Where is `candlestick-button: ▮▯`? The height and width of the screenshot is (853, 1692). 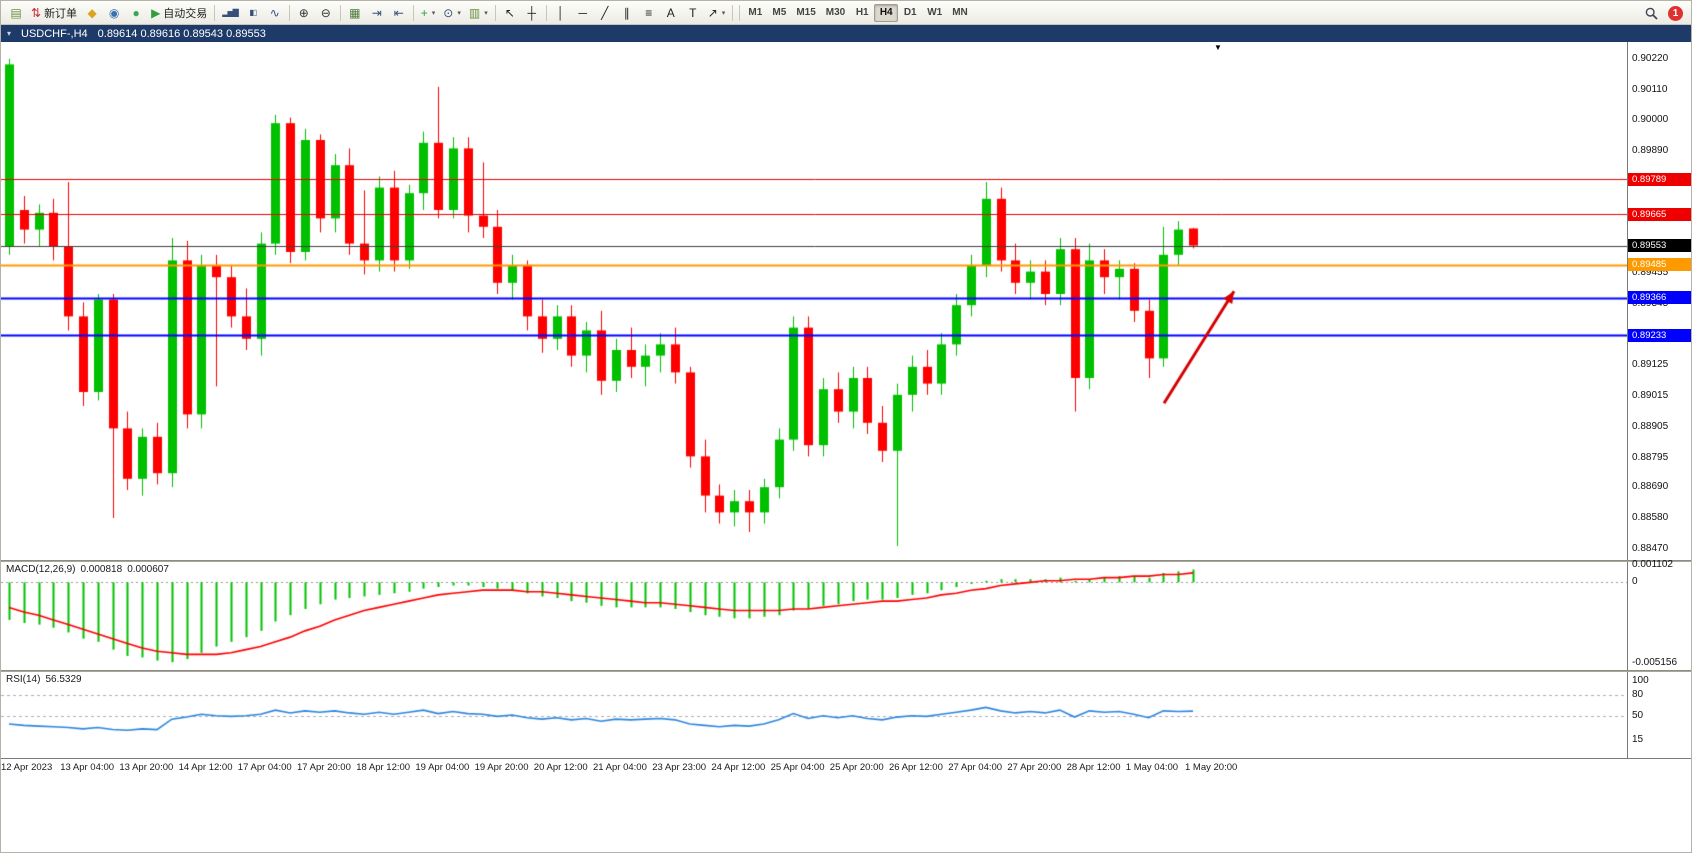
candlestick-button: ▮▯ is located at coordinates (253, 13).